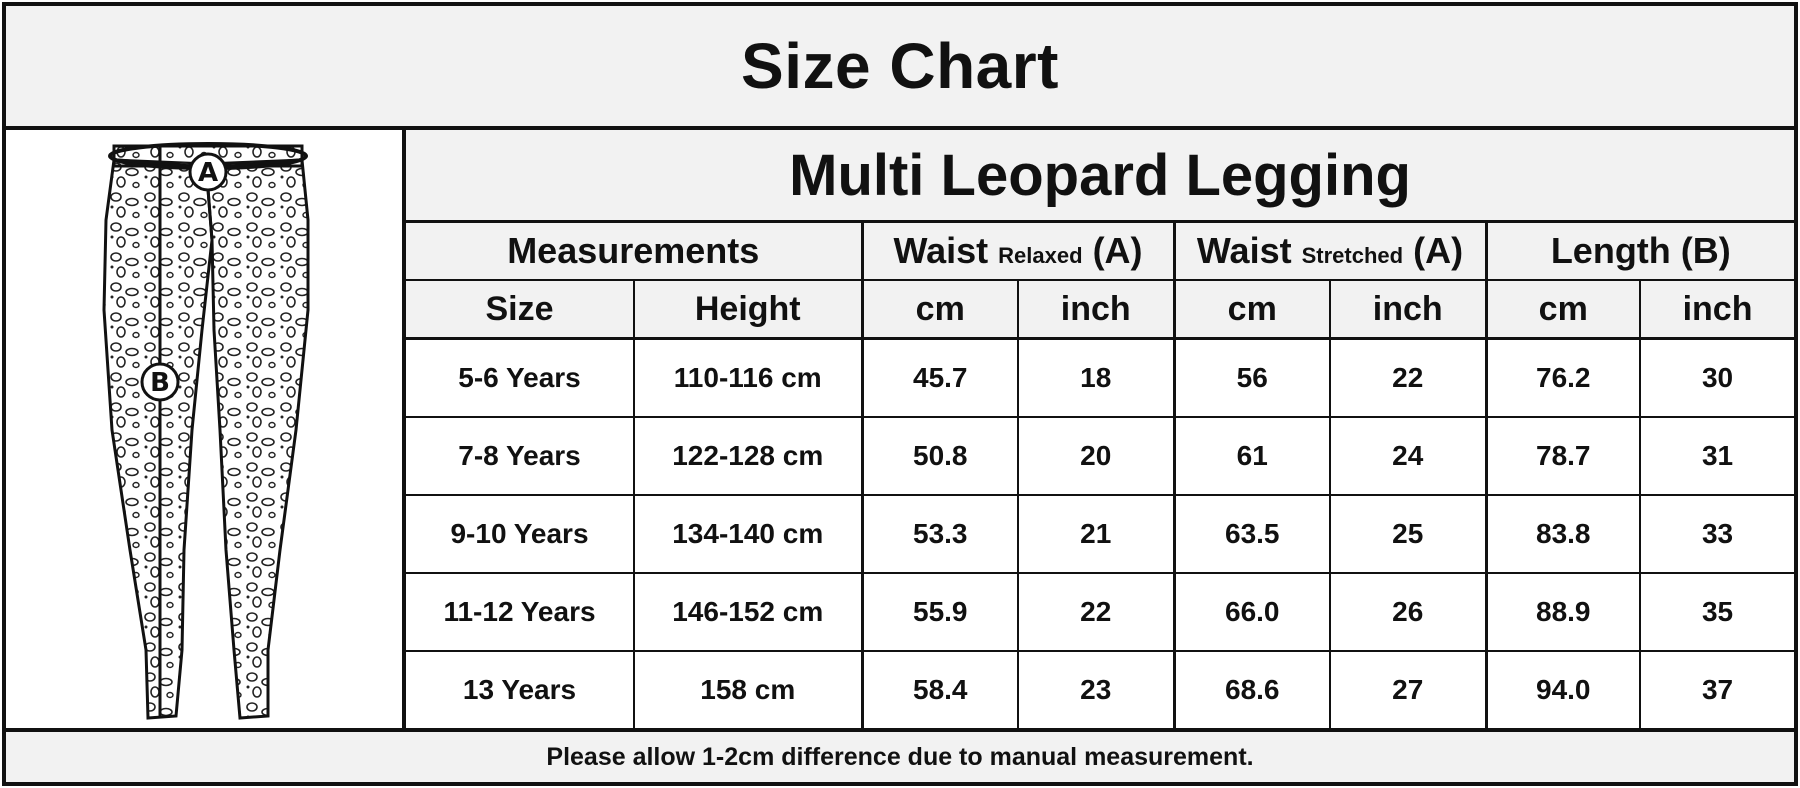 This screenshot has width=1800, height=788. Describe the element at coordinates (1408, 612) in the screenshot. I see `cell-waist-stretched-inch: 26` at that location.